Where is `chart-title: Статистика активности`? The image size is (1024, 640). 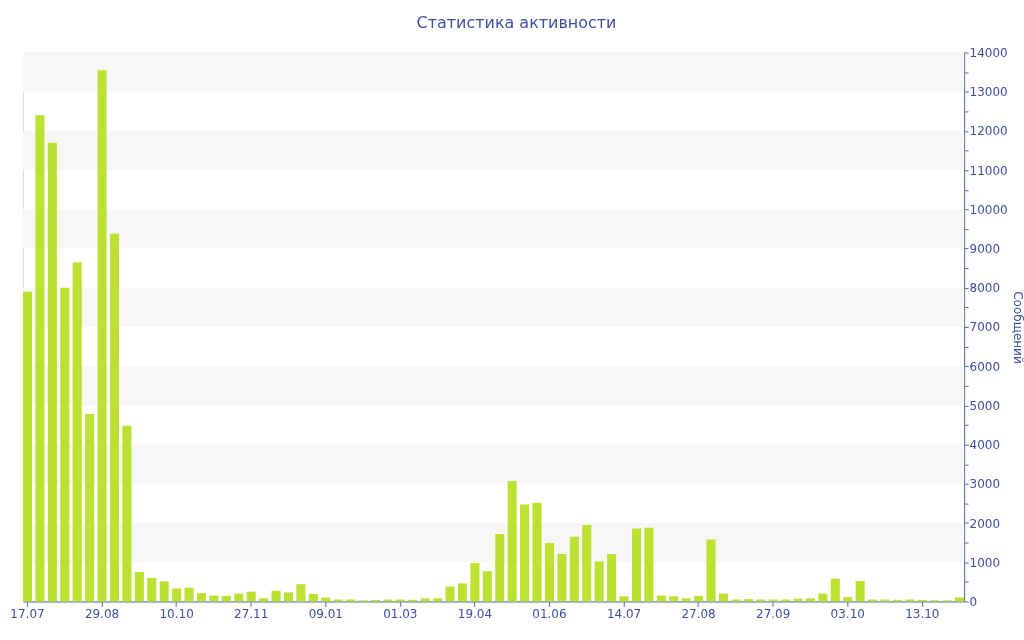
chart-title: Статистика активности is located at coordinates (516, 22).